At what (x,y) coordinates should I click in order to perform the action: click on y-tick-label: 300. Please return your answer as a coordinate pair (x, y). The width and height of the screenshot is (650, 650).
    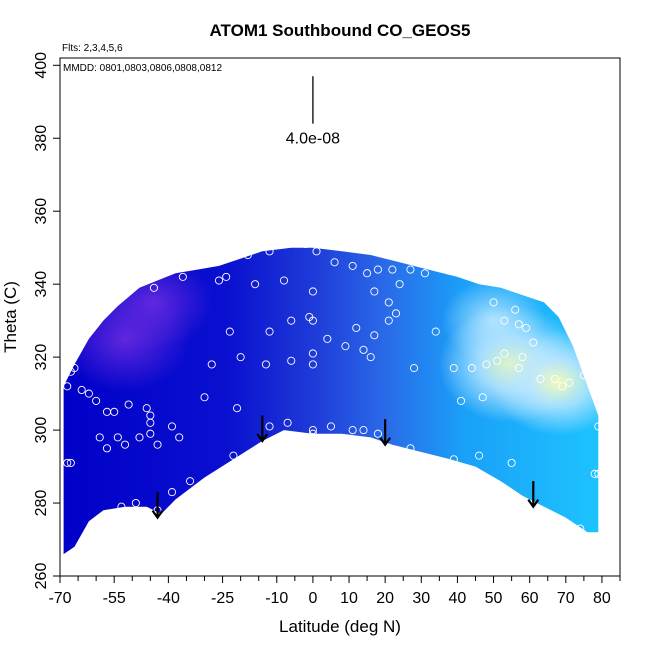
    Looking at the image, I should click on (41, 430).